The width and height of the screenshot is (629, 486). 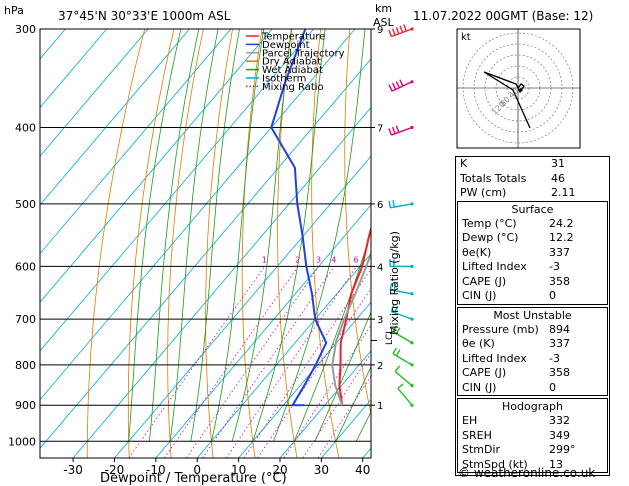 I want to click on km-tick-label: 3, so click(x=380, y=320).